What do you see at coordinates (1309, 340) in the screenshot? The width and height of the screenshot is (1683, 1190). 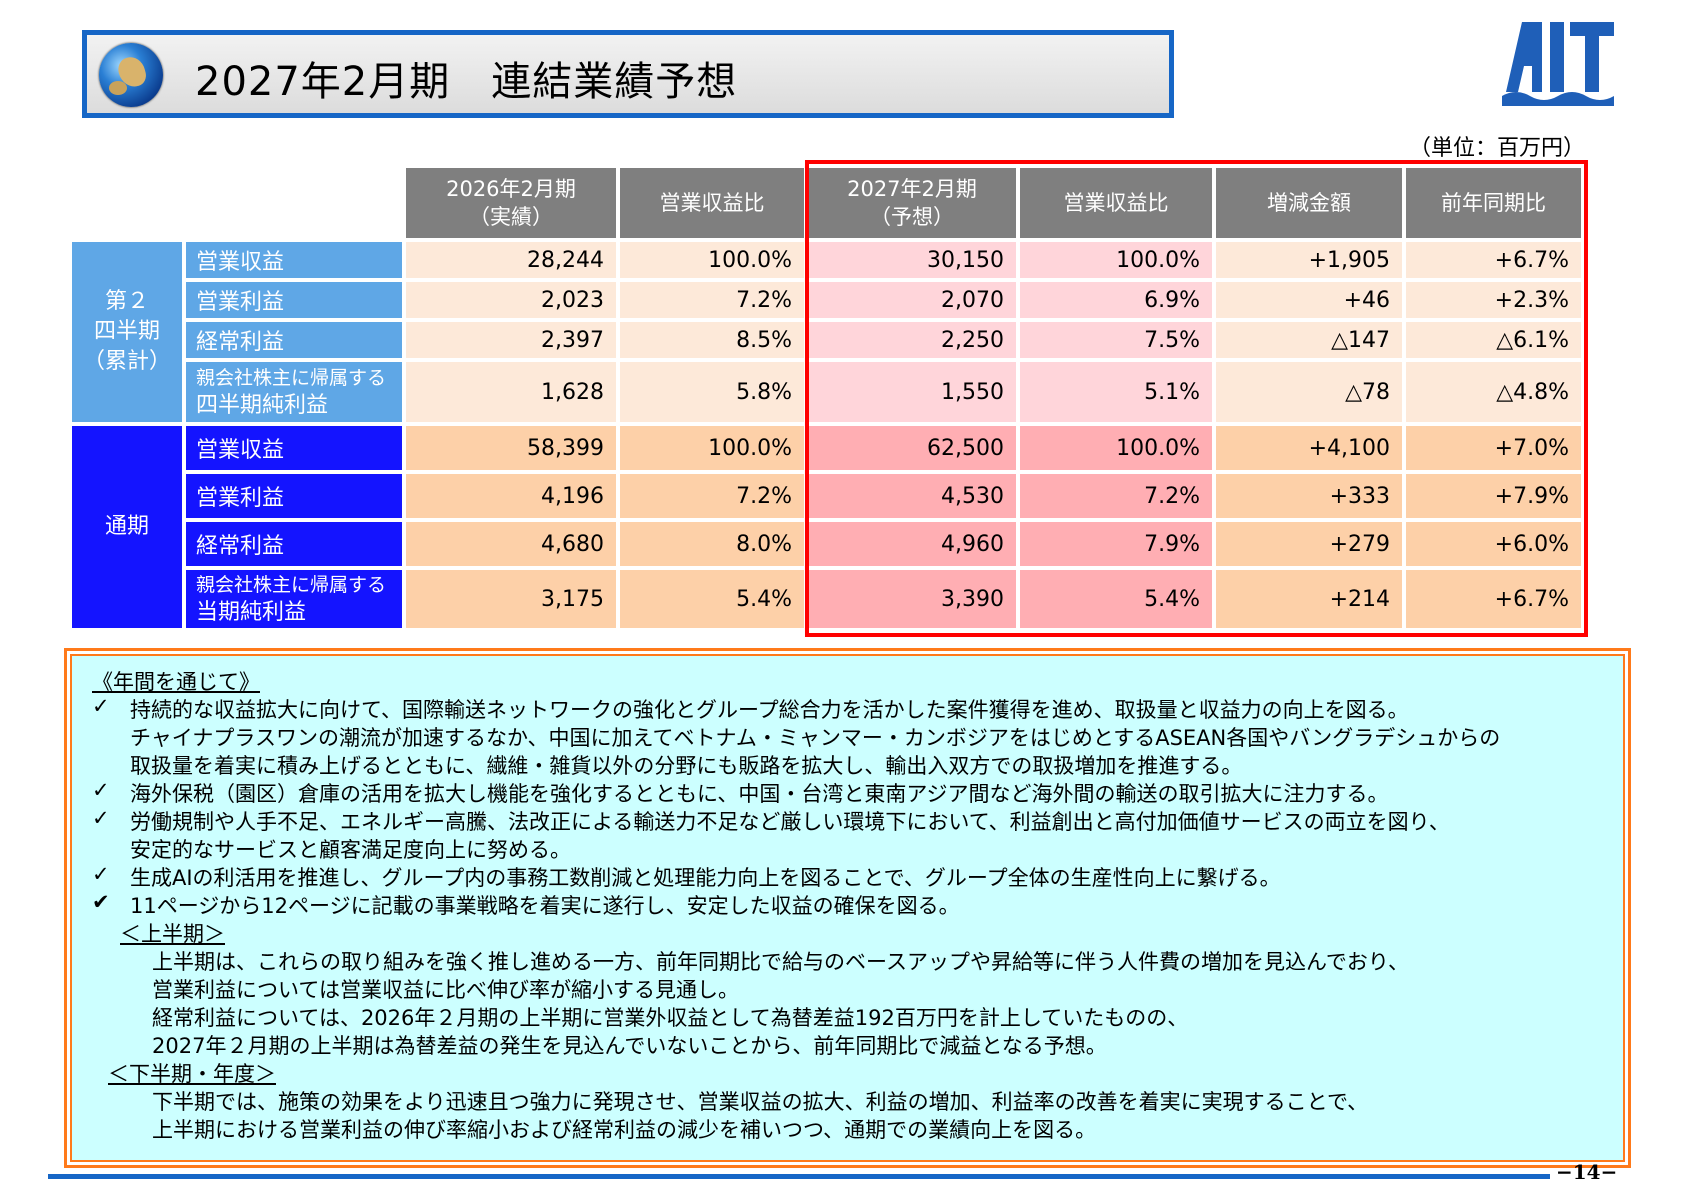 I see `cell-diff: △147` at bounding box center [1309, 340].